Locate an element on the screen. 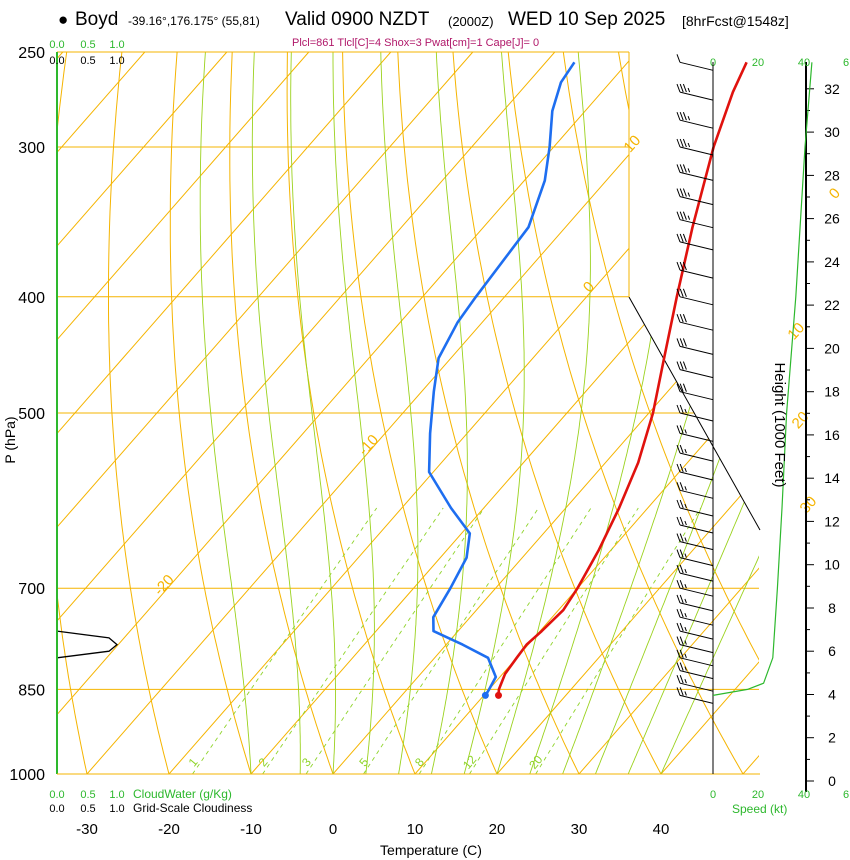 This screenshot has width=850, height=860. height-tick-label: 8 is located at coordinates (832, 608).